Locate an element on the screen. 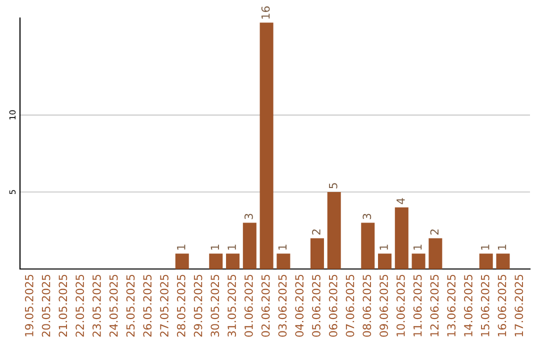 This screenshot has height=340, width=540. x-tick-label: 22.05.2025 is located at coordinates (80, 305).